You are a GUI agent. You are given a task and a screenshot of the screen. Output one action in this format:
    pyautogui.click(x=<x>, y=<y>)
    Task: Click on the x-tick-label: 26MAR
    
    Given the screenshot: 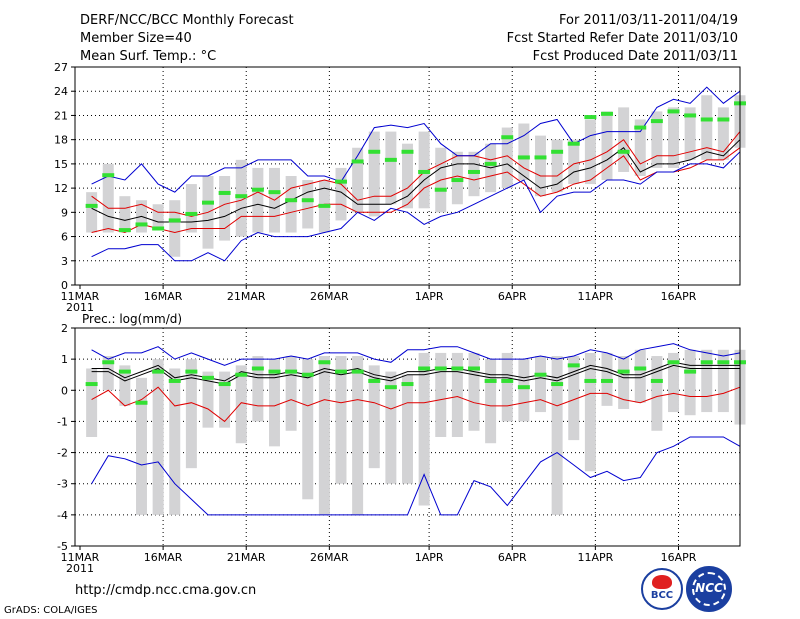 What is the action you would take?
    pyautogui.click(x=329, y=296)
    